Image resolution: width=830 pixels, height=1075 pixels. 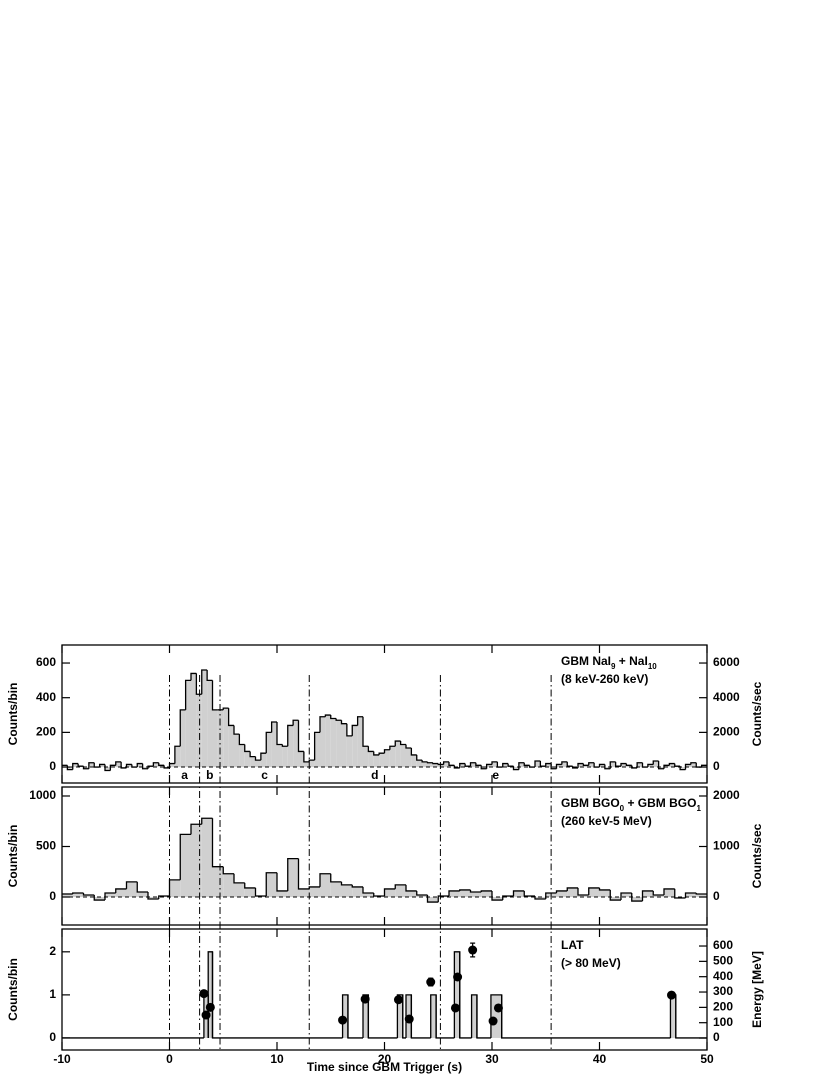 What do you see at coordinates (13, 856) in the screenshot?
I see `y-axis-title: Counts/bin` at bounding box center [13, 856].